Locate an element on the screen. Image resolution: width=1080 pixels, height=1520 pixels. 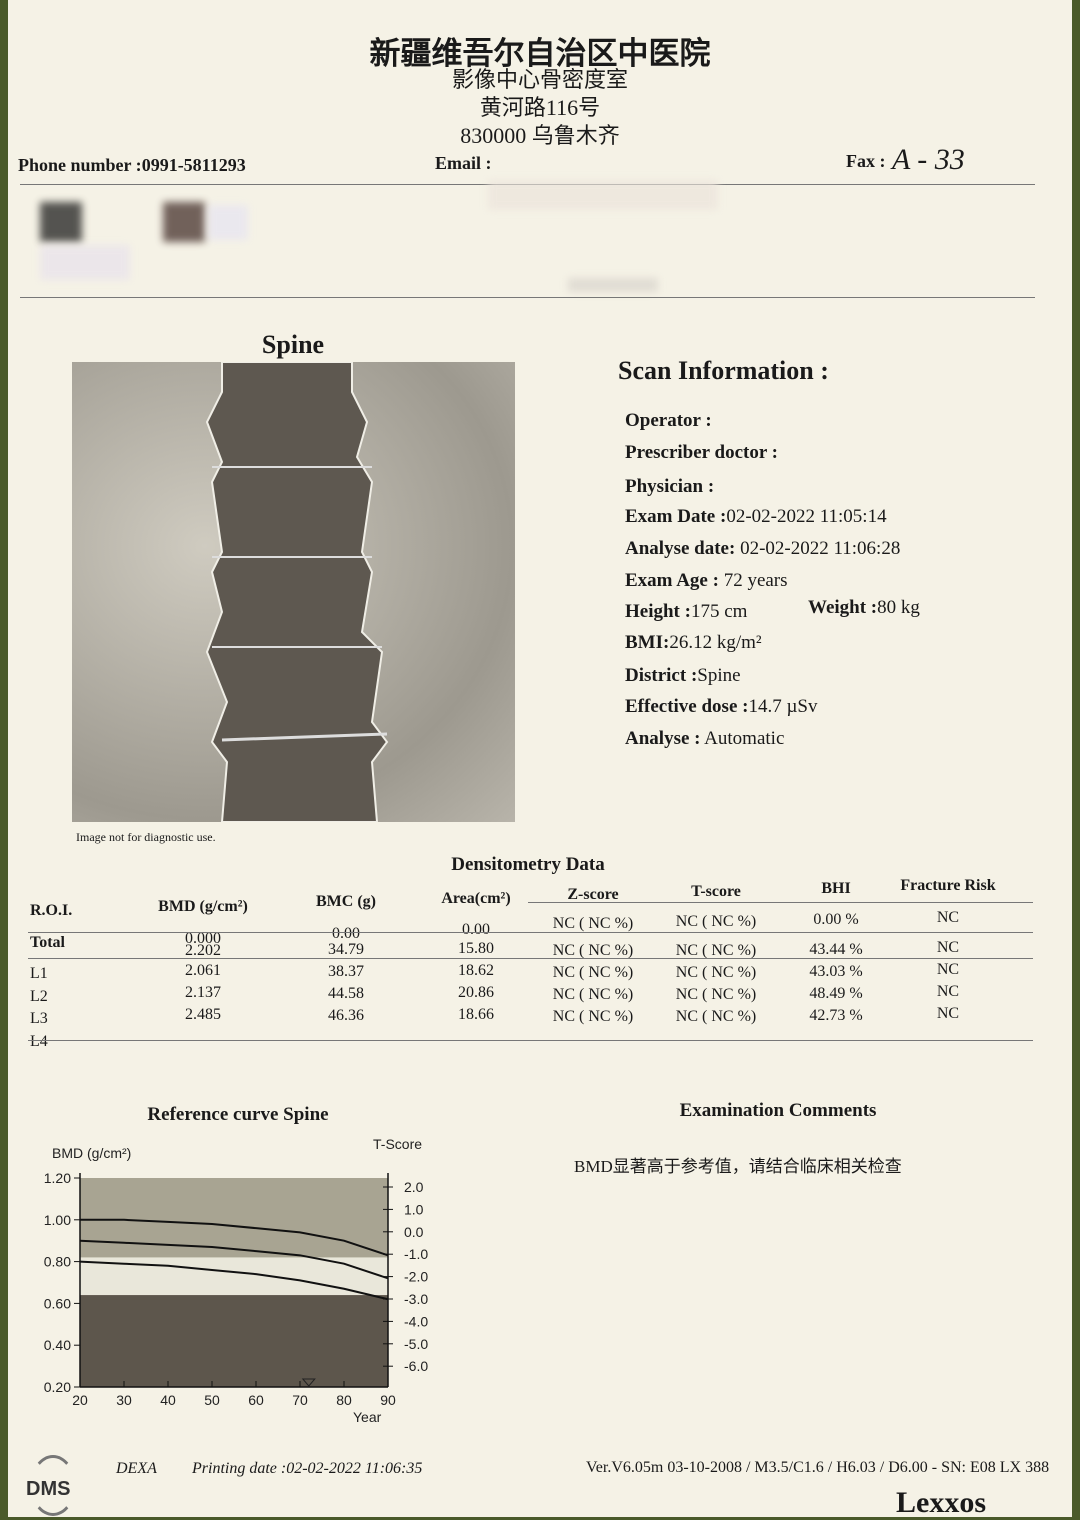
column-header: BMD (g/cm²) is located at coordinates (203, 906).